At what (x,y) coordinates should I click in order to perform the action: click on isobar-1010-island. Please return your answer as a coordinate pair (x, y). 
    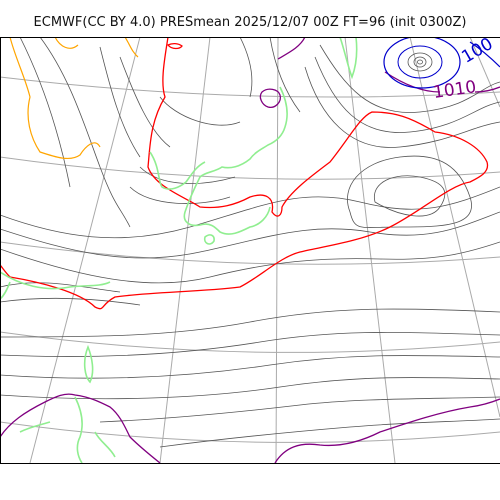
    Looking at the image, I should click on (270, 98).